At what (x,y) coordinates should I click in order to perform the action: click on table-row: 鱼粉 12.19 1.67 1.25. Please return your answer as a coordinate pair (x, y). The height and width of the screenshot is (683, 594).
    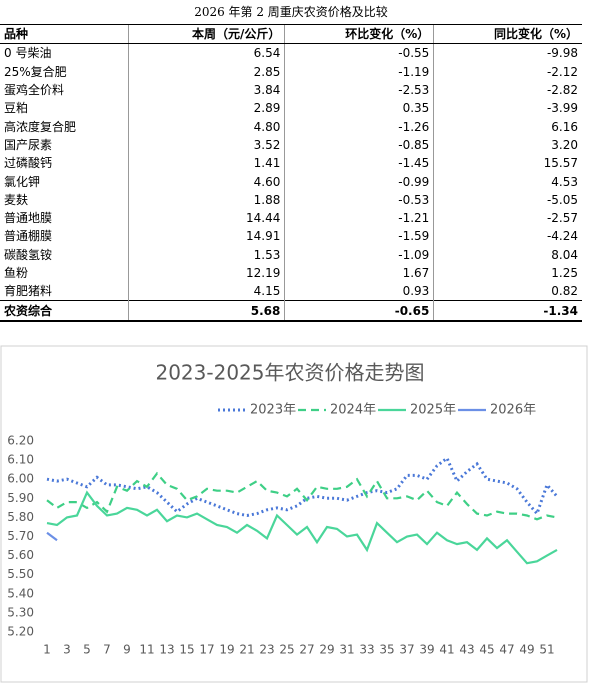
    Looking at the image, I should click on (291, 273).